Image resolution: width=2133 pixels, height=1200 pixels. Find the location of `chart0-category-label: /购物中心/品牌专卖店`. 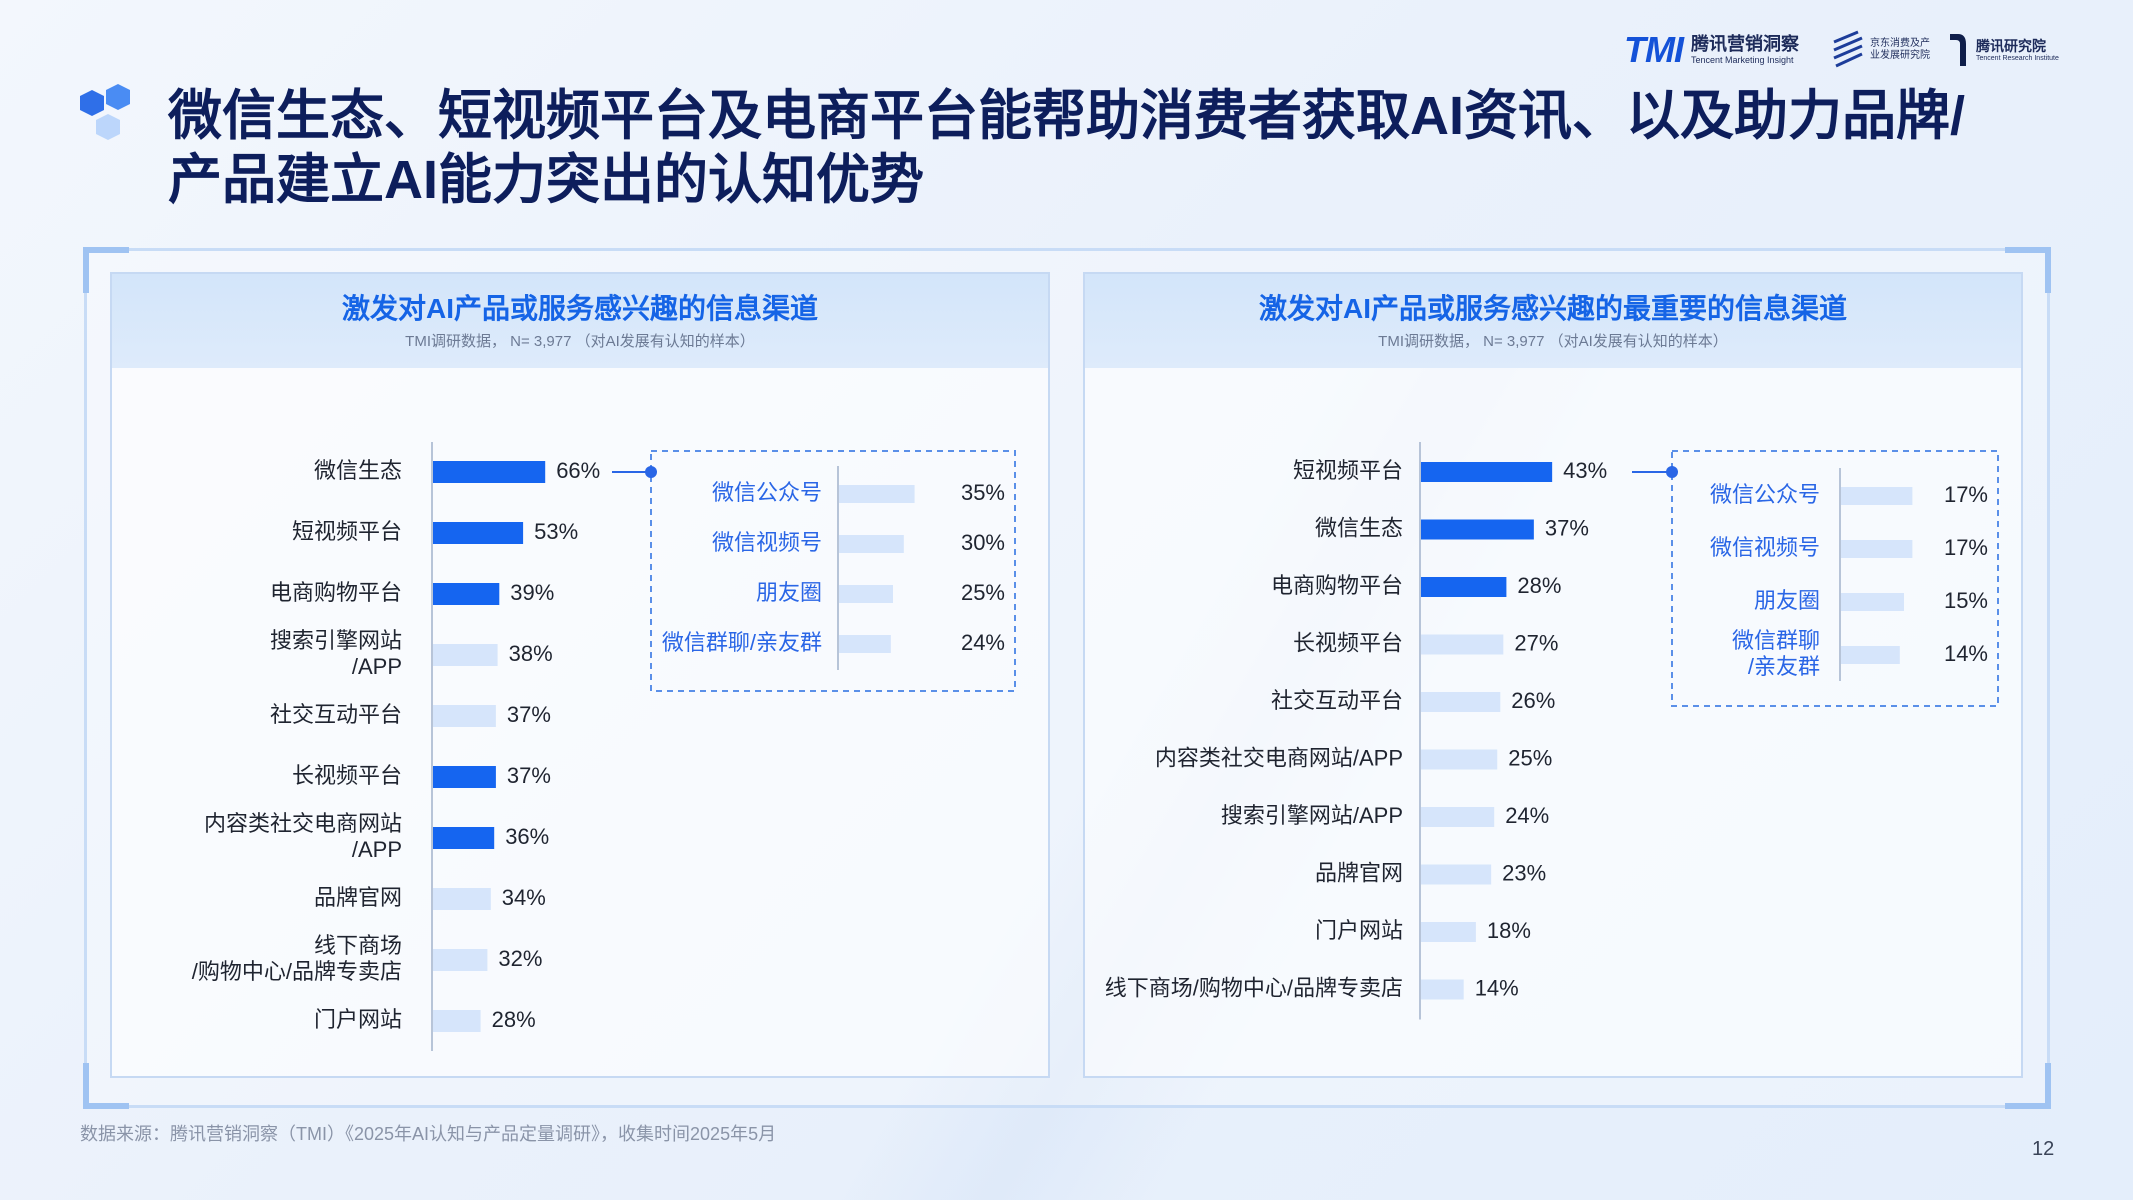

chart0-category-label: /购物中心/品牌专卖店 is located at coordinates (297, 971).